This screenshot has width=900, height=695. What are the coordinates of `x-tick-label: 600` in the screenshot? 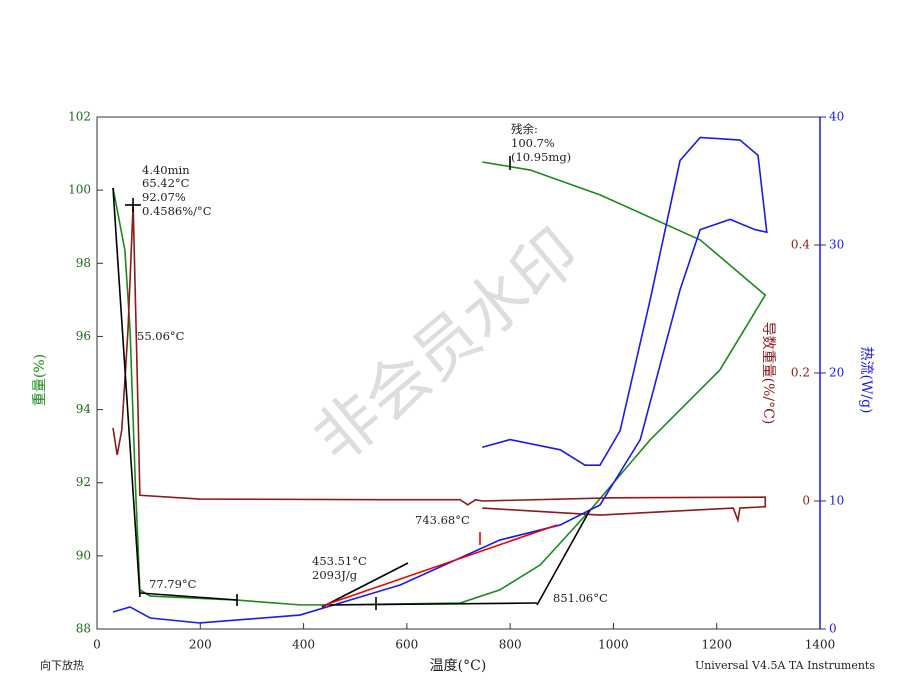 It's located at (406, 645).